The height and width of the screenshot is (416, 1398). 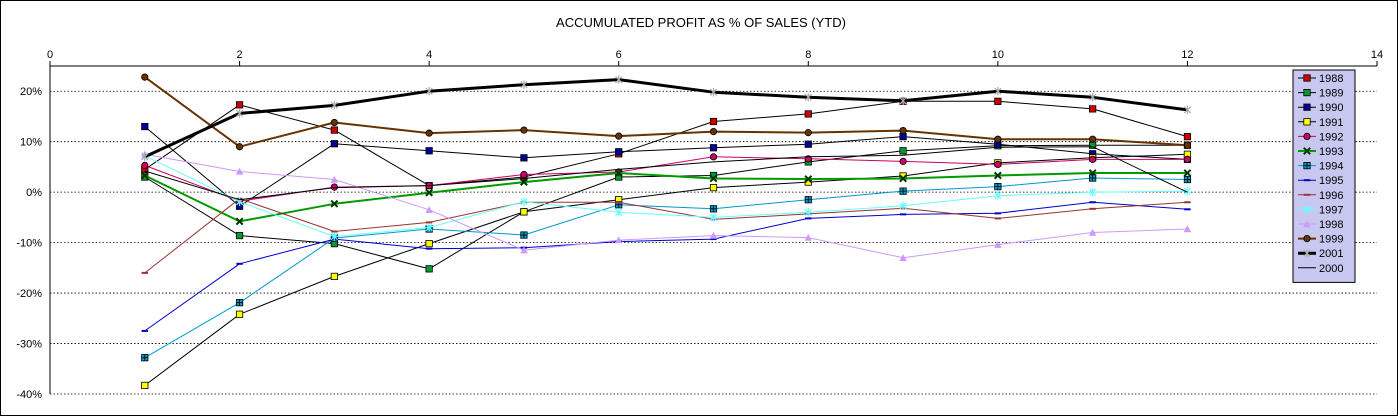 What do you see at coordinates (1320, 196) in the screenshot?
I see `legend-entry-1996: 1996` at bounding box center [1320, 196].